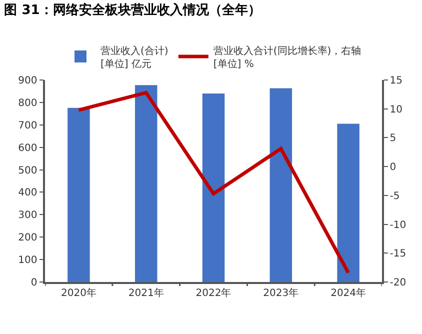 Image resolution: width=422 pixels, height=334 pixels. Describe the element at coordinates (28, 103) in the screenshot. I see `y-tick-label: 800` at that location.